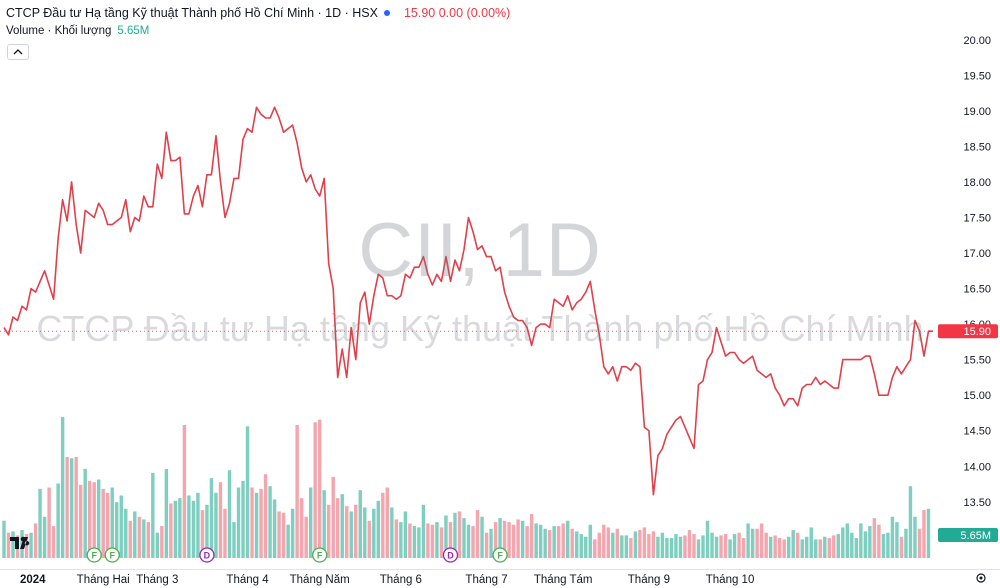 The height and width of the screenshot is (588, 1000). I want to click on x-tick-label: Tháng 7, so click(486, 580).